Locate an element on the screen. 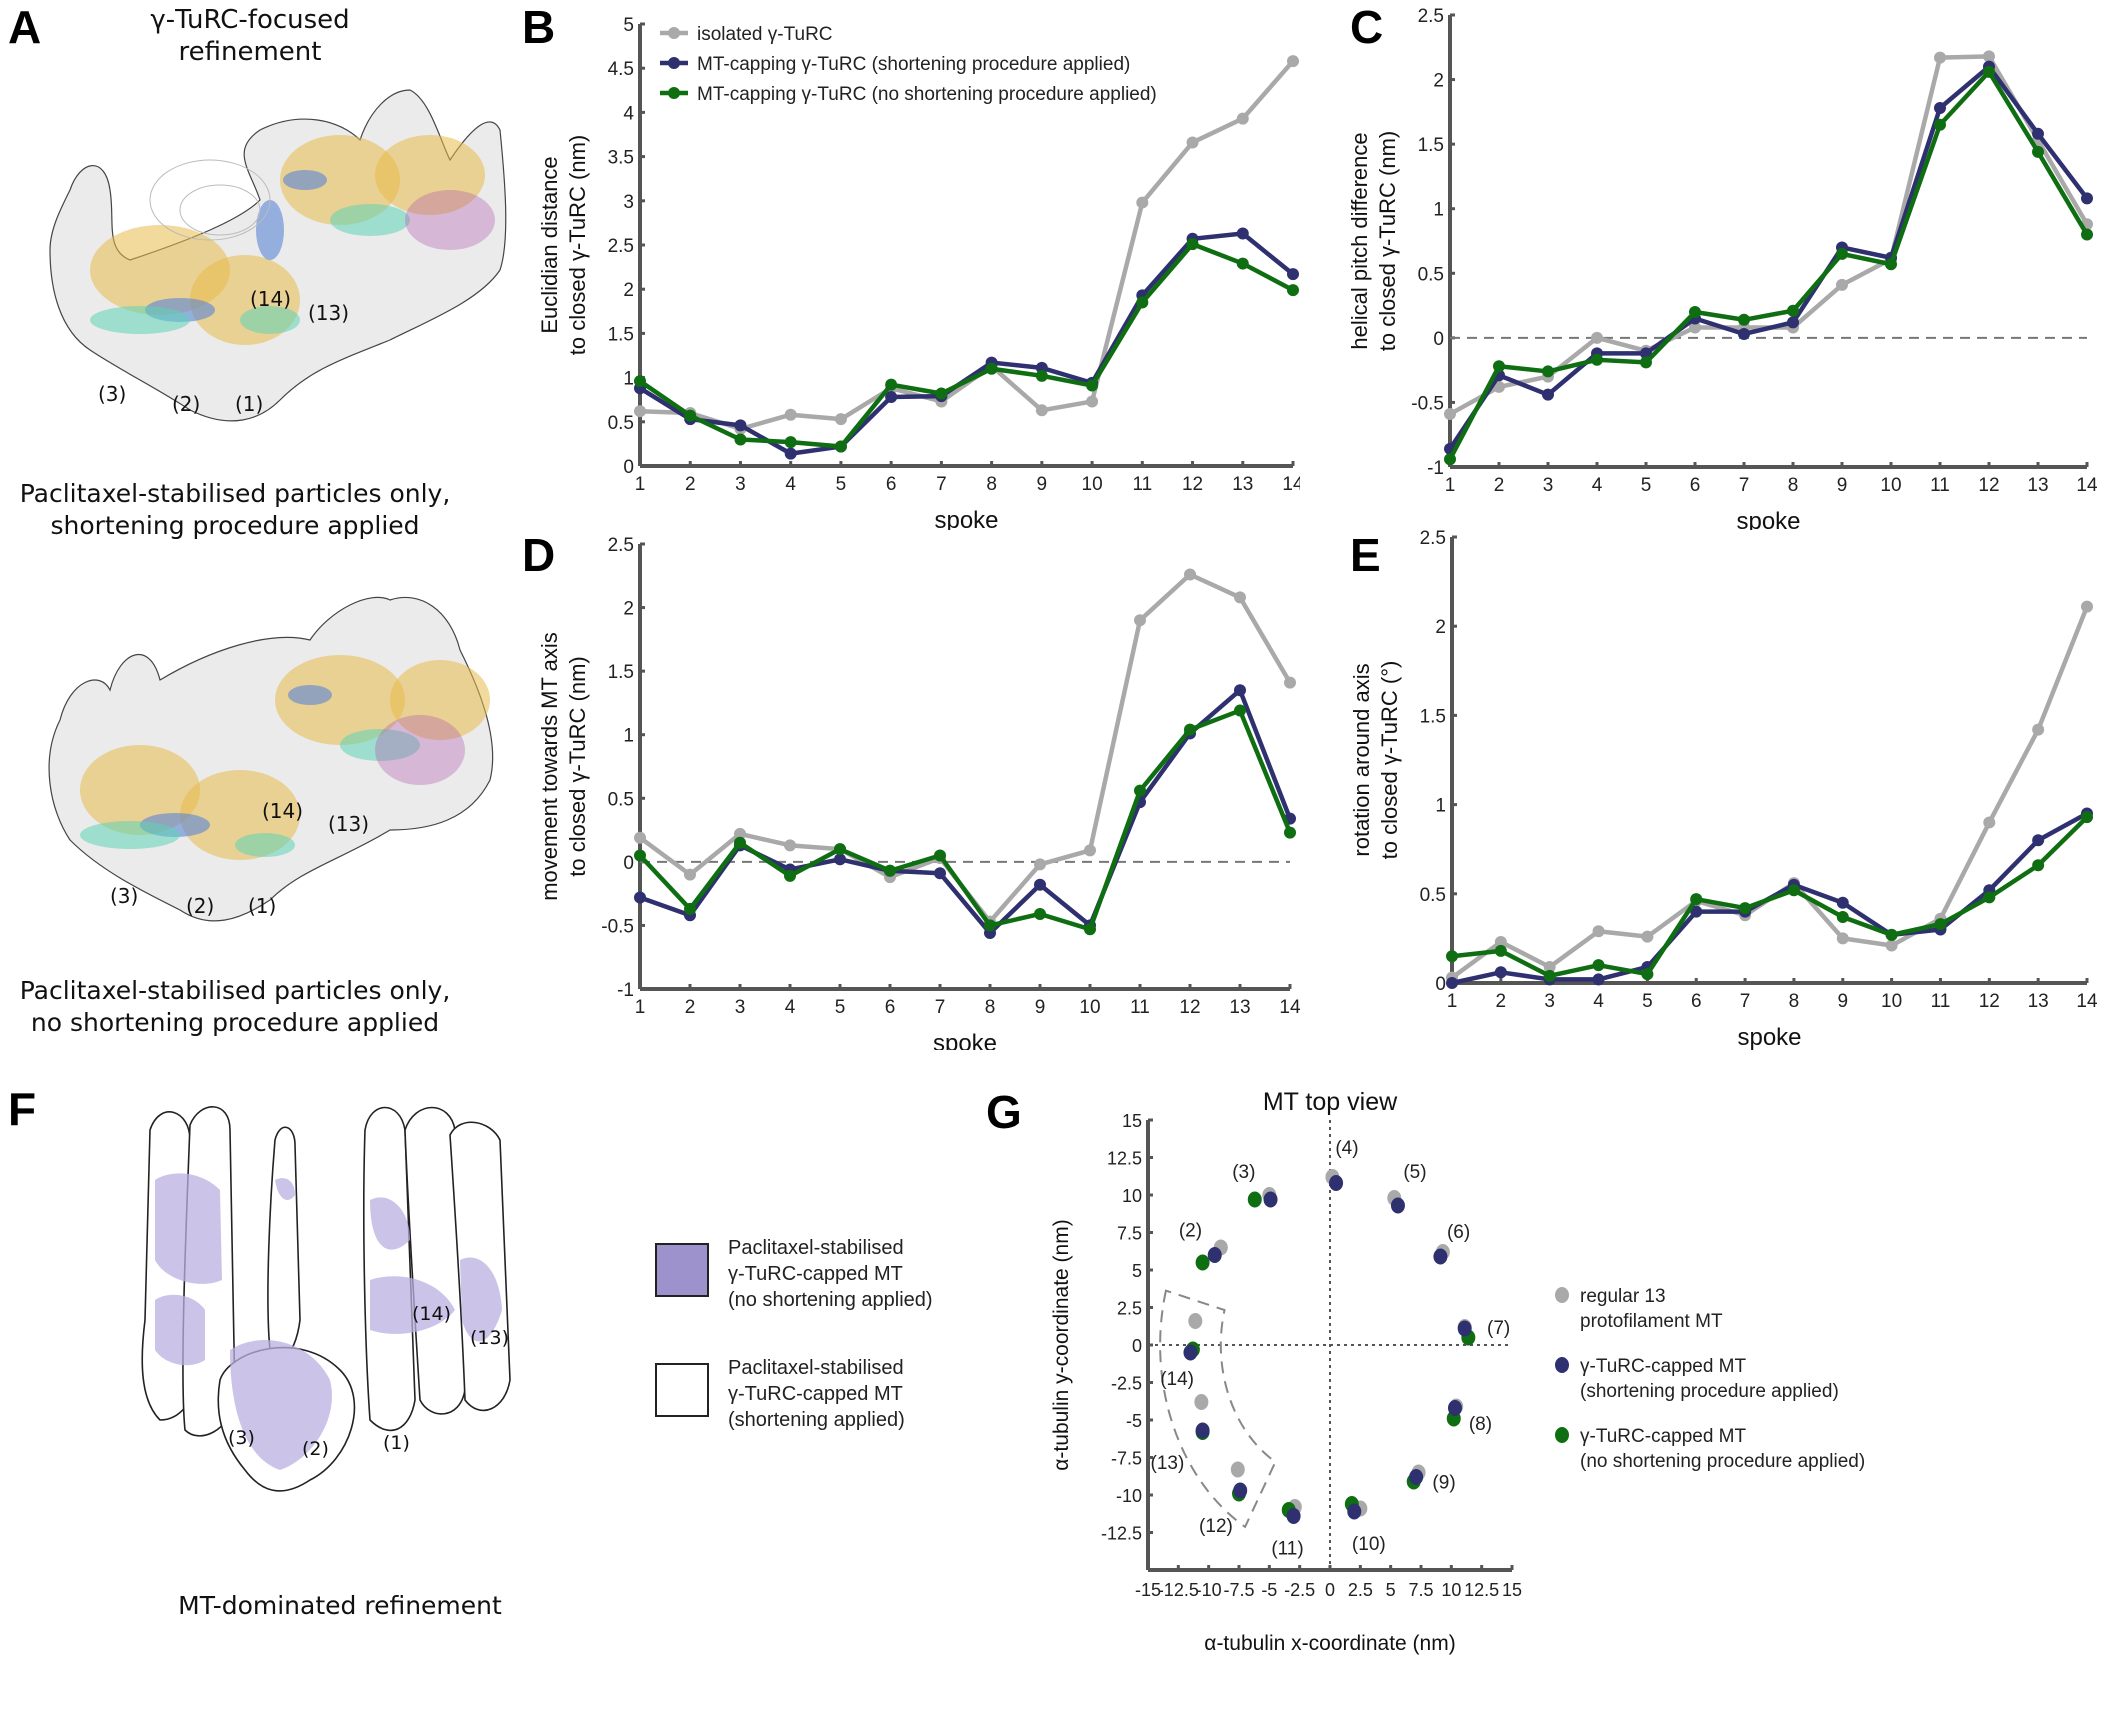  panel-f-caption: MT-dominated refinement is located at coordinates (340, 1605).